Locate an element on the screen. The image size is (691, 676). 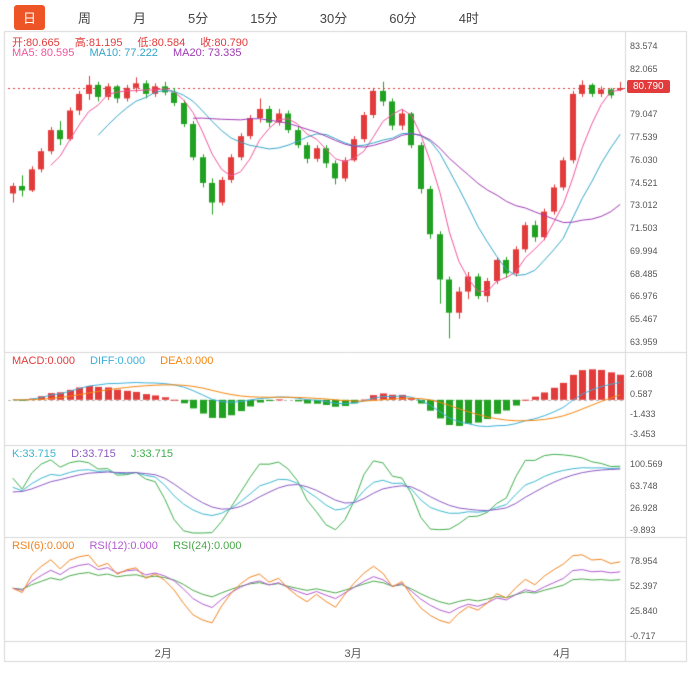
rsi-header: RSI(6):0.000 RSI(12):0.000 RSI(24):0.000 is located at coordinates (132, 546).